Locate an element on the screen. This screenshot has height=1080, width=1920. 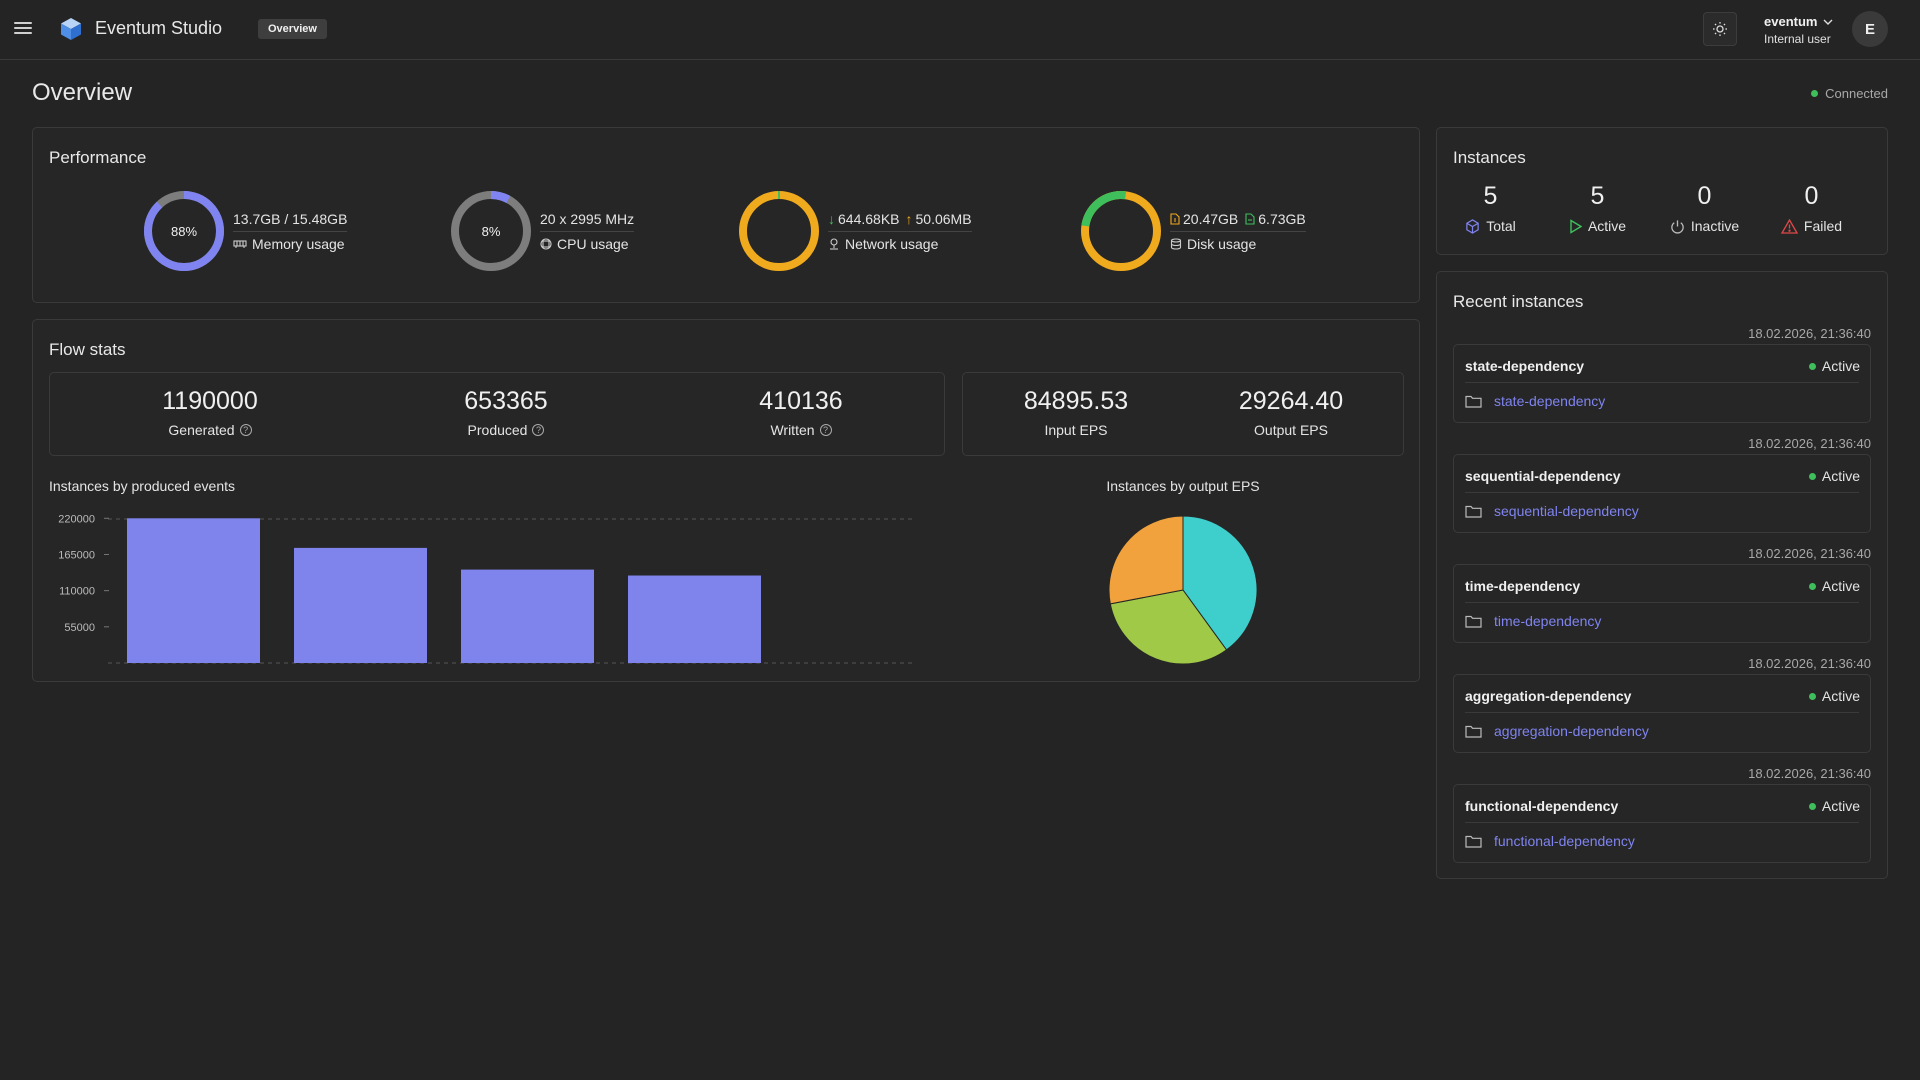
user-role: Internal user is located at coordinates (1797, 39).